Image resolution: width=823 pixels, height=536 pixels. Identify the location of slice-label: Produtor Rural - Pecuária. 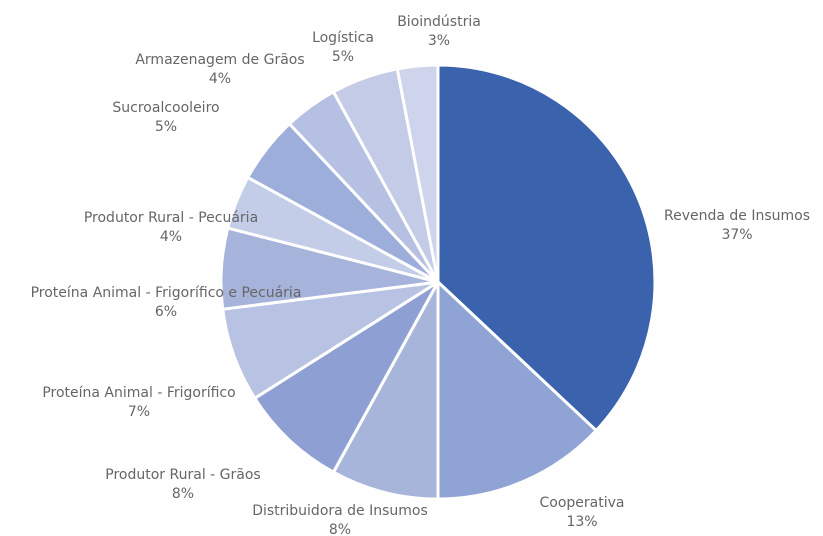
(171, 218).